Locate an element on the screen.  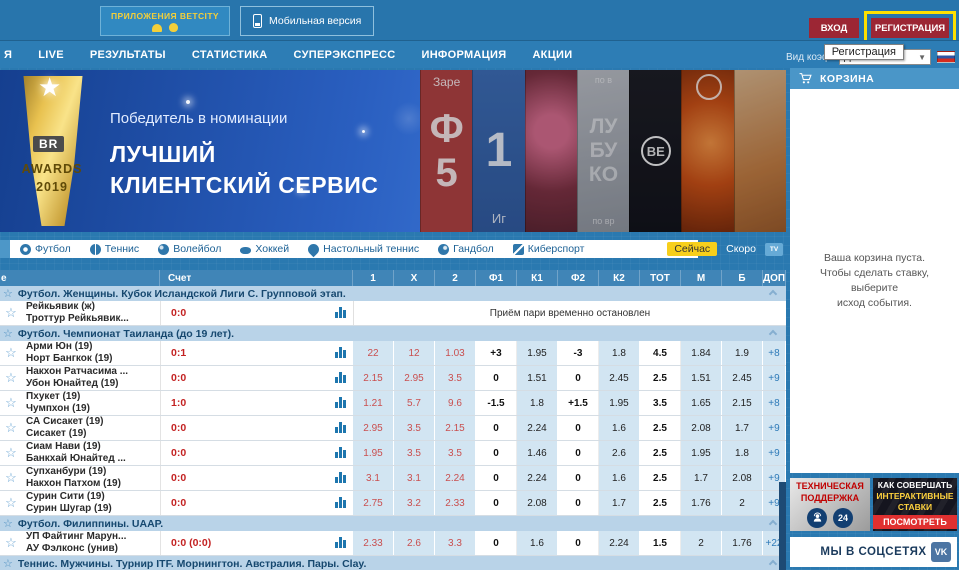
odds-cell-ДОП: +8 is located at coordinates (774, 353).